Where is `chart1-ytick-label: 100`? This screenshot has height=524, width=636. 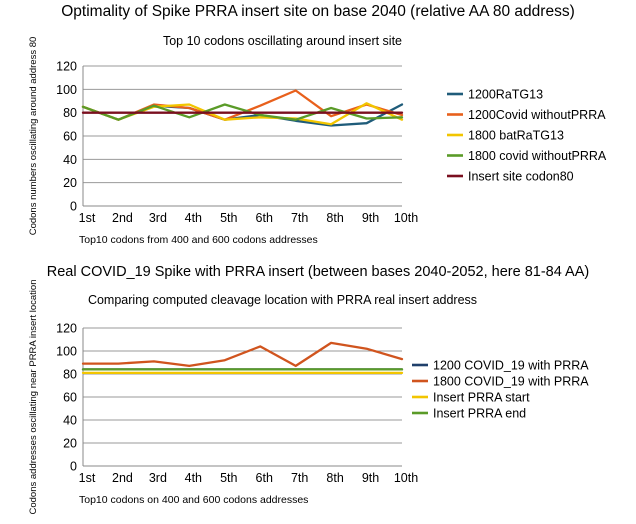
chart1-ytick-label: 100 is located at coordinates (66, 90).